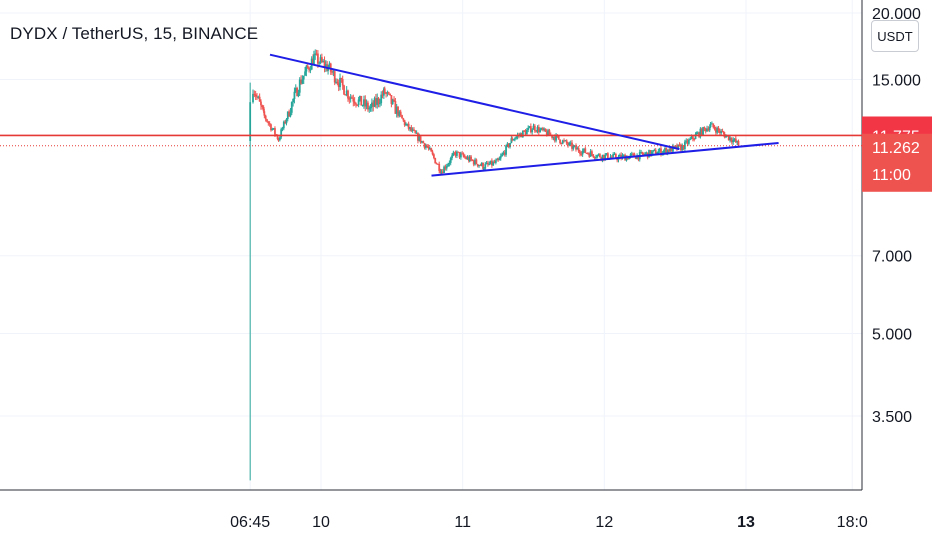 Image resolution: width=932 pixels, height=550 pixels. I want to click on current-price-label-text: 11.262, so click(896, 148).